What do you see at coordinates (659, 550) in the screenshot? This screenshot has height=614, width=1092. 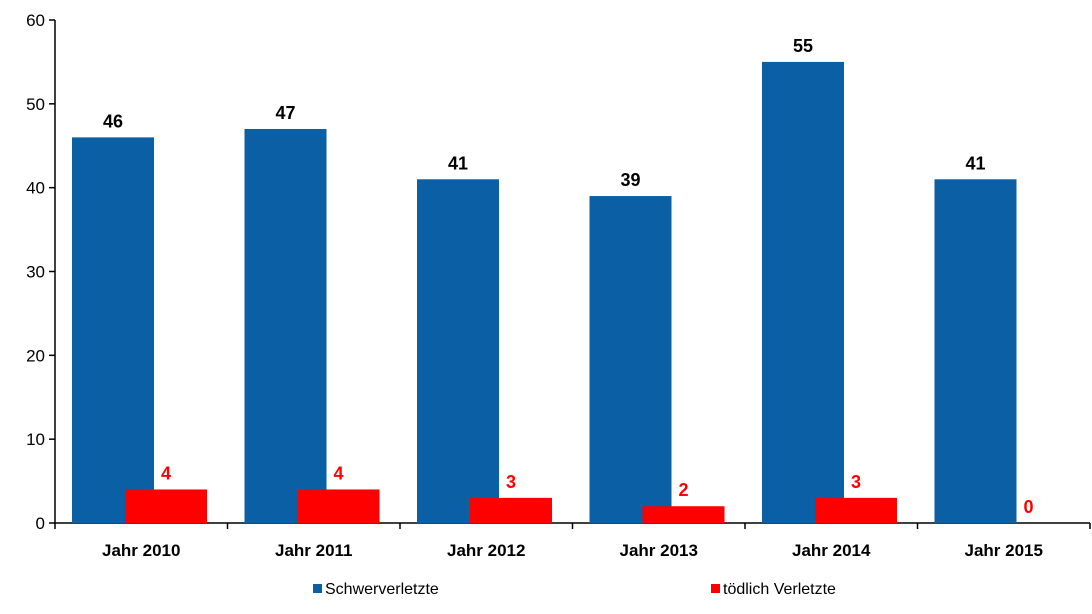 I see `x-tick-label: Jahr 2013` at bounding box center [659, 550].